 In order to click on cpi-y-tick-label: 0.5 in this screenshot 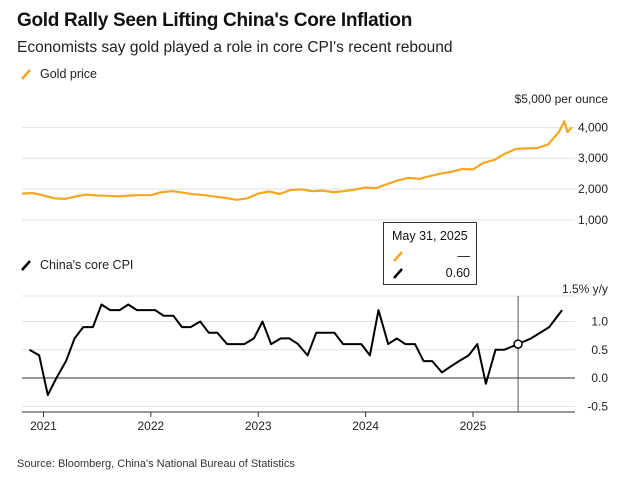, I will do `click(599, 350)`.